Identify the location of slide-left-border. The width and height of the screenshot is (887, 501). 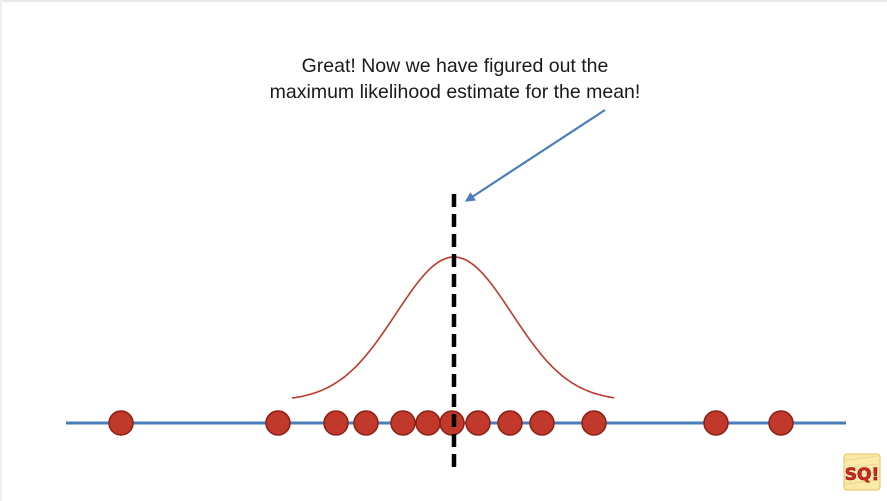
(1, 250).